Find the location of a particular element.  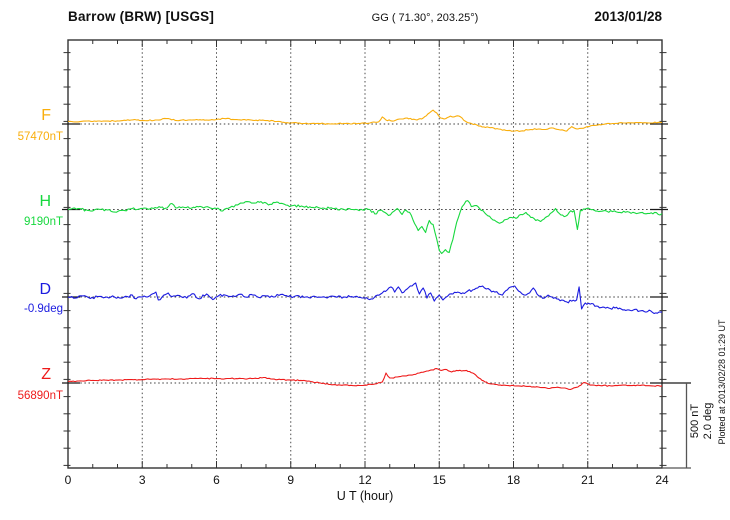

series-H-letter: H is located at coordinates (45, 201).